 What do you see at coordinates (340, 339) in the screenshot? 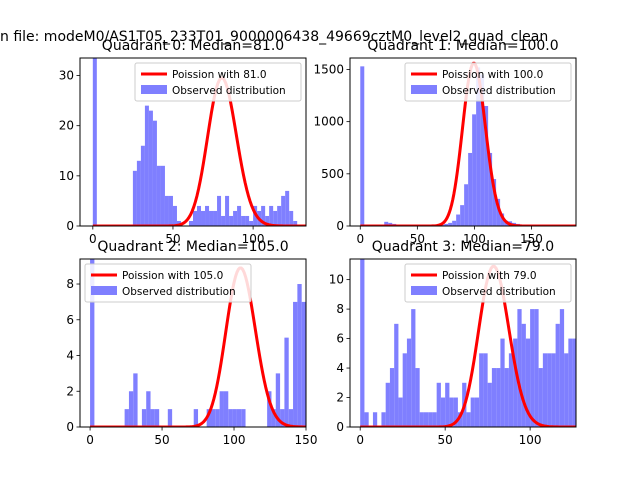
I see `y-tick-label: 6` at bounding box center [340, 339].